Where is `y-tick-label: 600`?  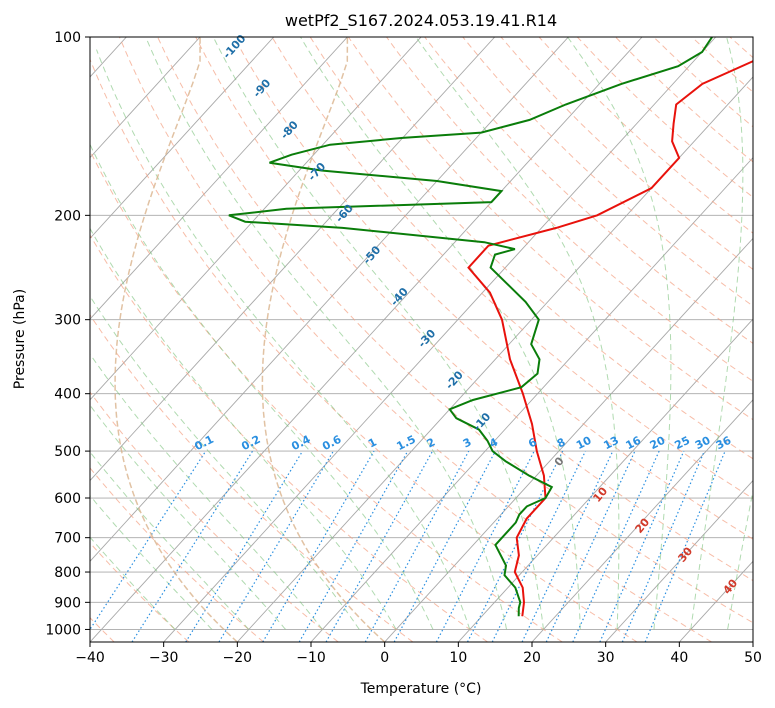
y-tick-label: 600 is located at coordinates (67, 499).